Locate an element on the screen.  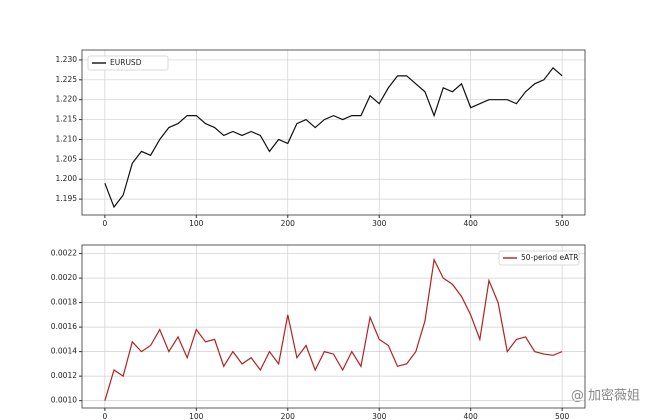
y-tick-label: 1.205 is located at coordinates (67, 158).